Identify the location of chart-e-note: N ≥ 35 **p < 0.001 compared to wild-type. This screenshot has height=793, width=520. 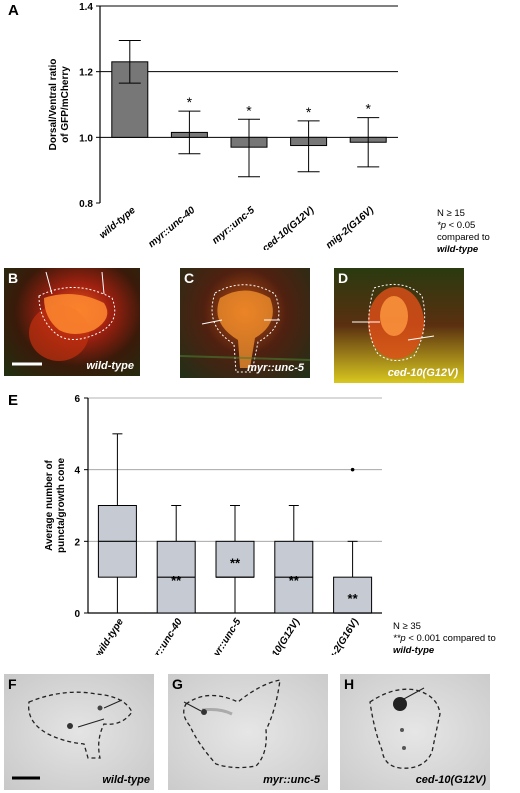
(444, 639).